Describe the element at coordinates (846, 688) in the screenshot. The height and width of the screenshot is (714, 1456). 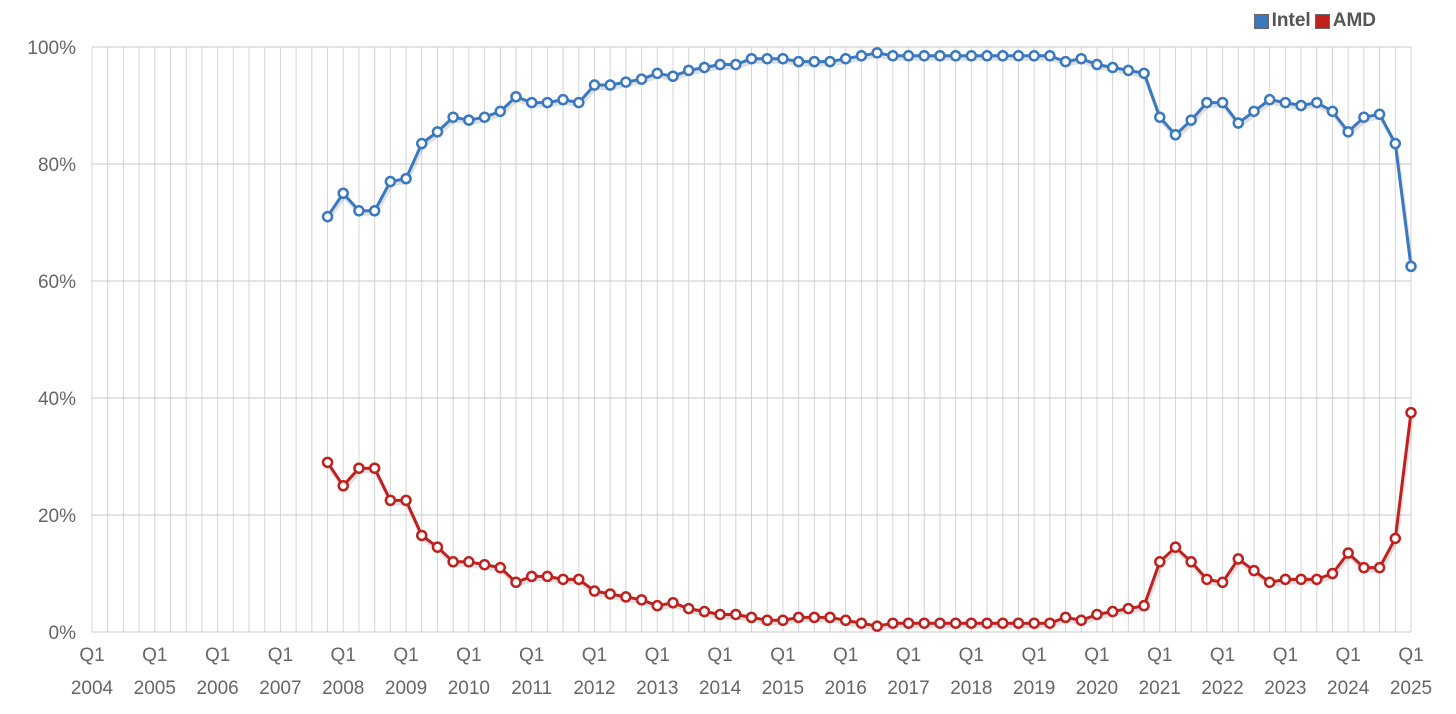
I see `x-tick-year-label: 2016` at that location.